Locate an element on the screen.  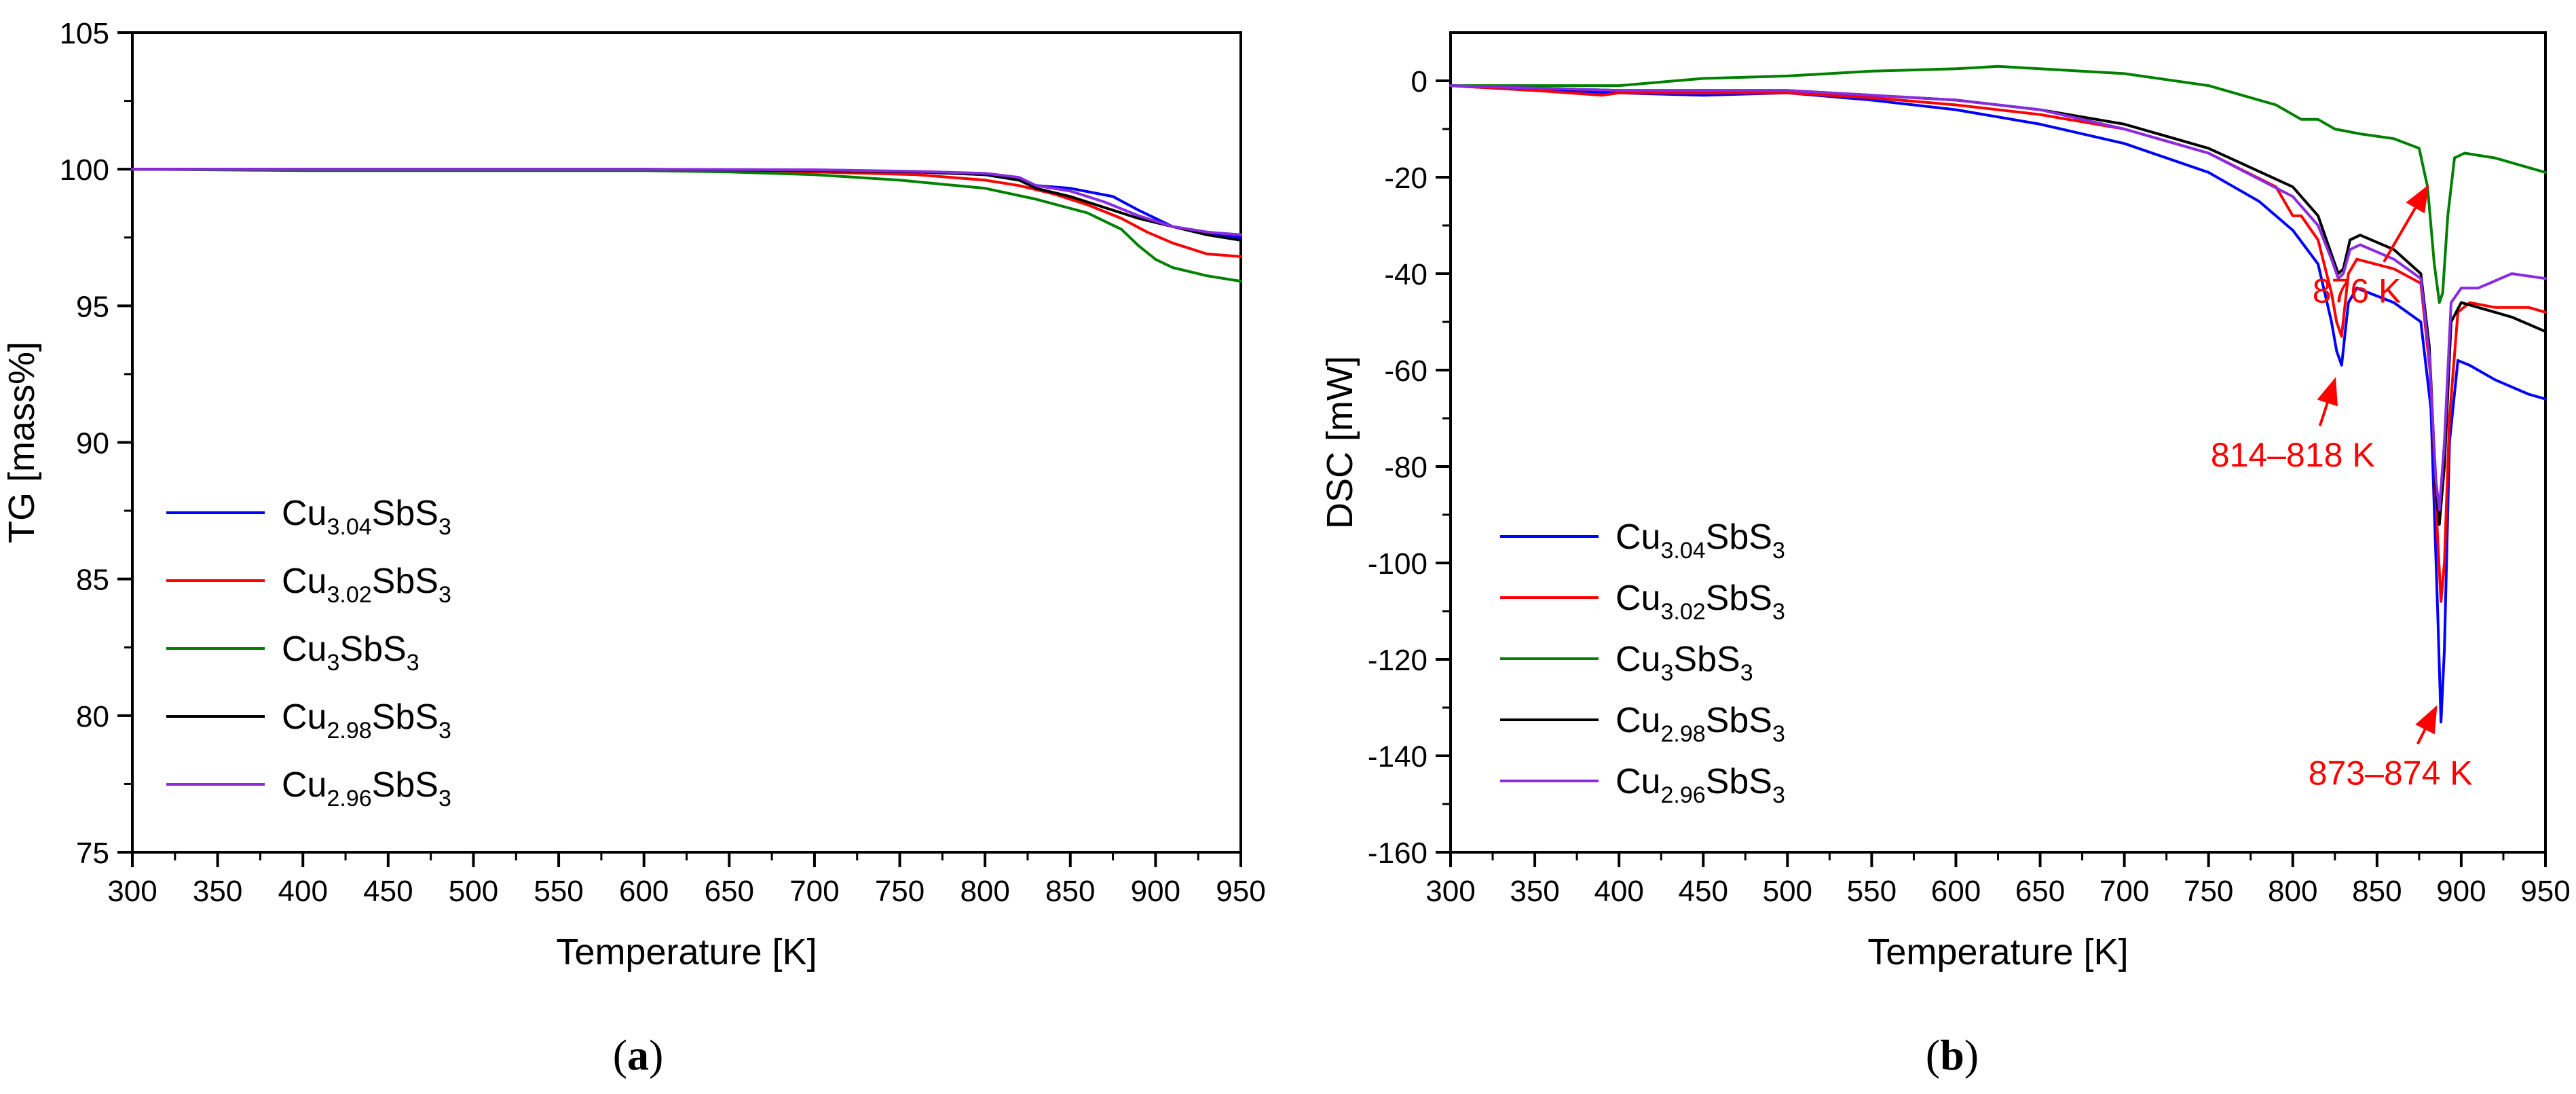
legend-label-sub: 3.02 is located at coordinates (348, 595).